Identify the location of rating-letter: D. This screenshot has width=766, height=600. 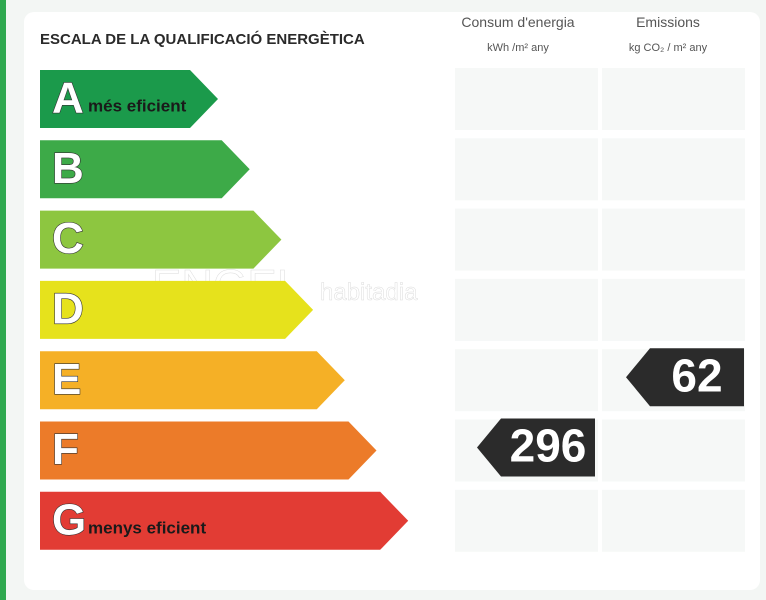
(68, 309).